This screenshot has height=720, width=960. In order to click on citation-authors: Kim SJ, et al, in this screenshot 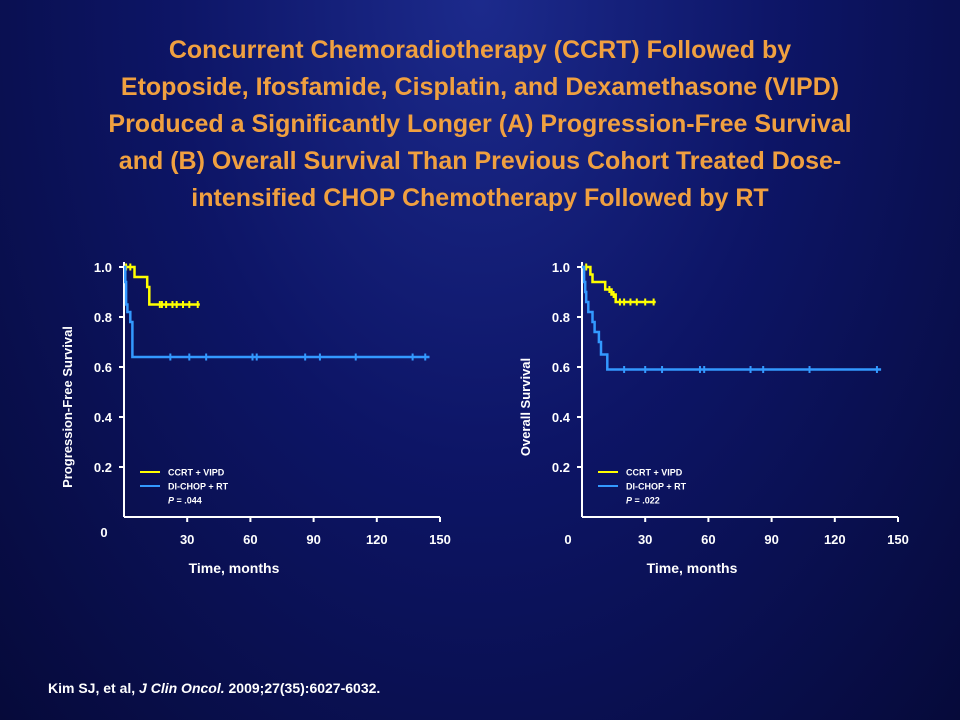, I will do `click(94, 688)`.